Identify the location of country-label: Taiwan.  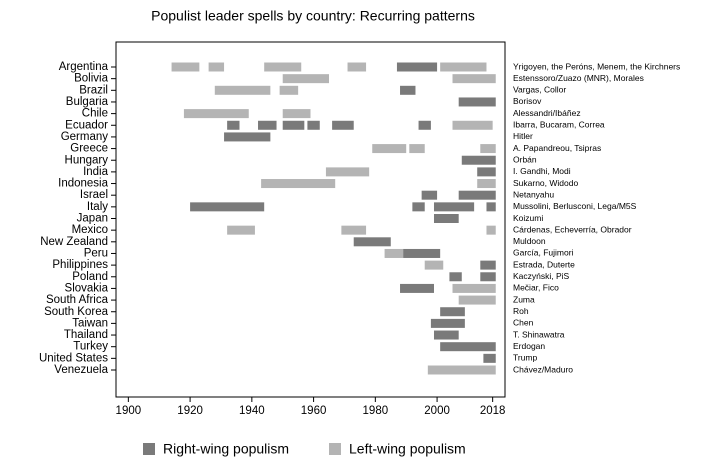
(90, 323).